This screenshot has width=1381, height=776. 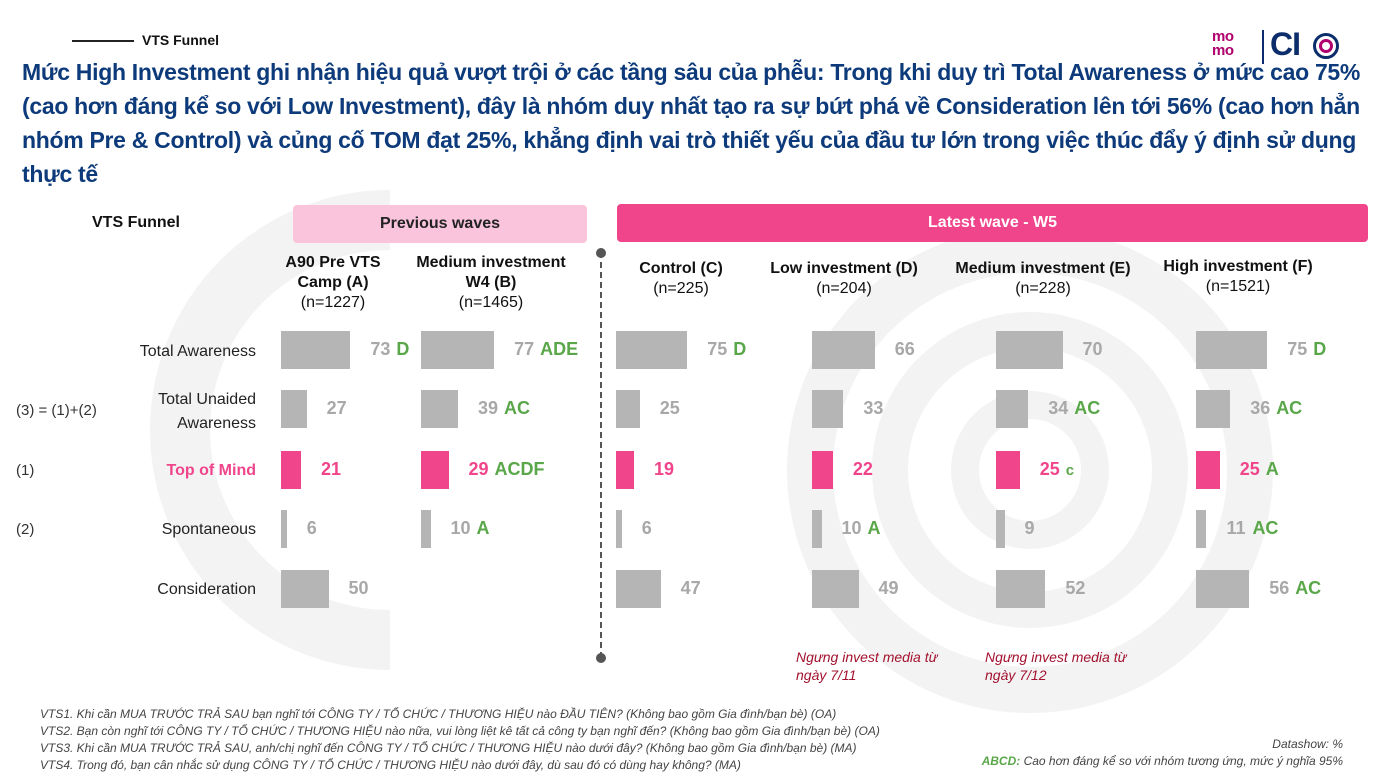 What do you see at coordinates (1272, 469) in the screenshot?
I see `sig-label-top-of-mind-f: A` at bounding box center [1272, 469].